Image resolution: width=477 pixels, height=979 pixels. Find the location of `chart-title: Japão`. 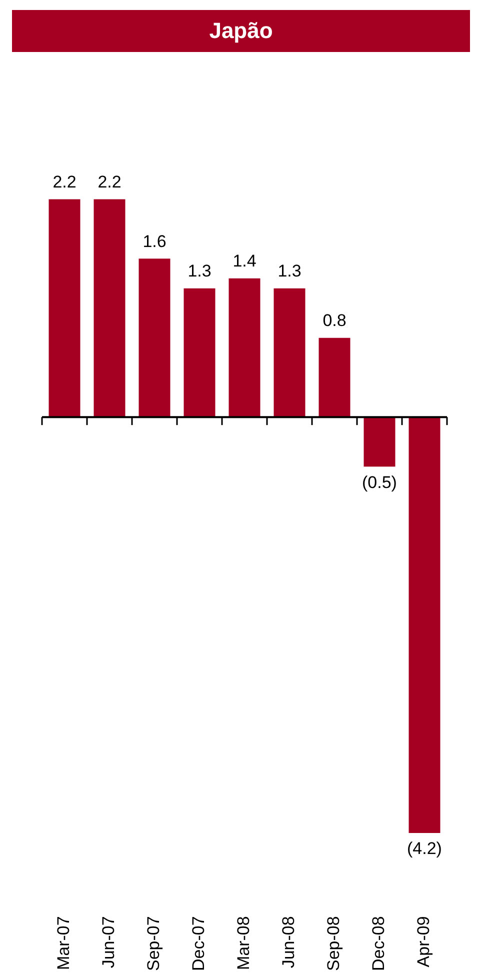

chart-title: Japão is located at coordinates (241, 31).